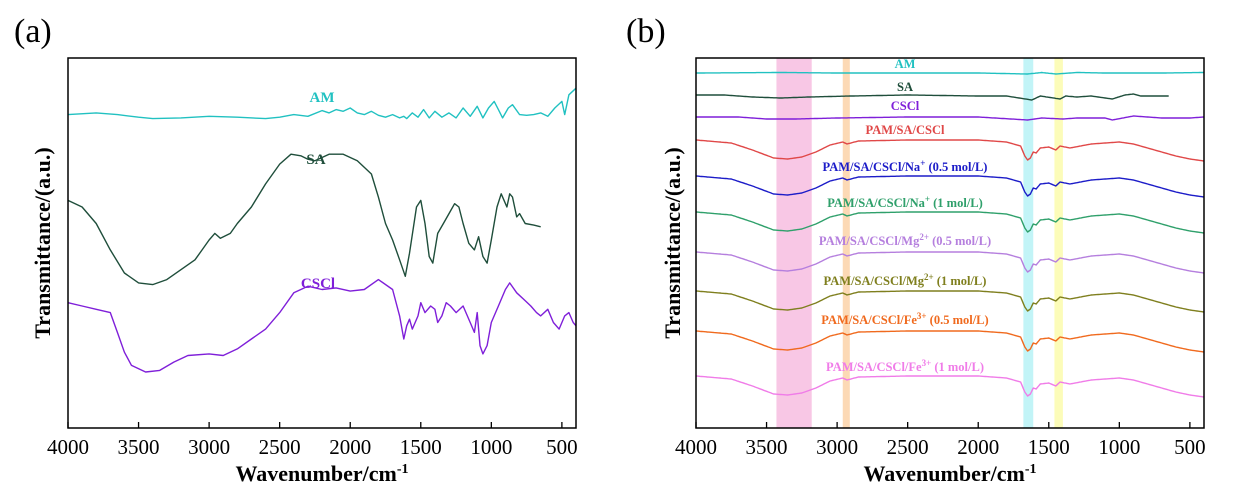  What do you see at coordinates (905, 240) in the screenshot?
I see `panel-b-label-pam-sa-cscl-mg2-0-5-mol-l: PAM/SA/CSCl/Mg2+ (0.5 mol/L)` at bounding box center [905, 240].